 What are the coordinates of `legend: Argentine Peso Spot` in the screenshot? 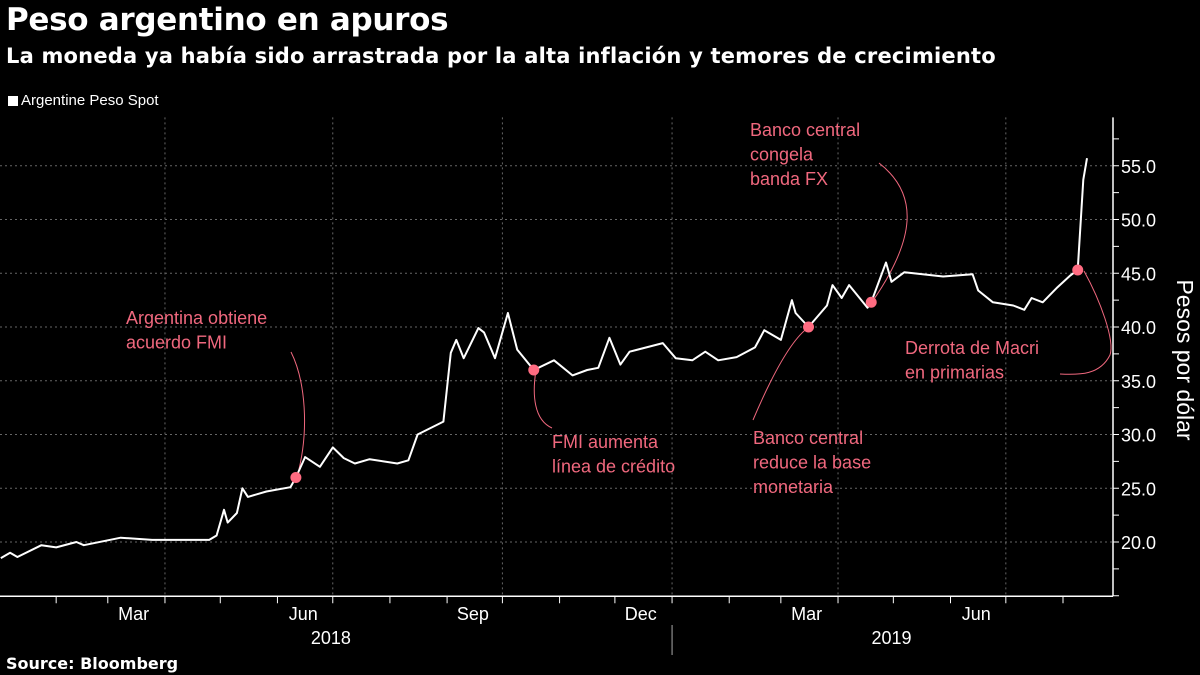 It's located at (83, 100).